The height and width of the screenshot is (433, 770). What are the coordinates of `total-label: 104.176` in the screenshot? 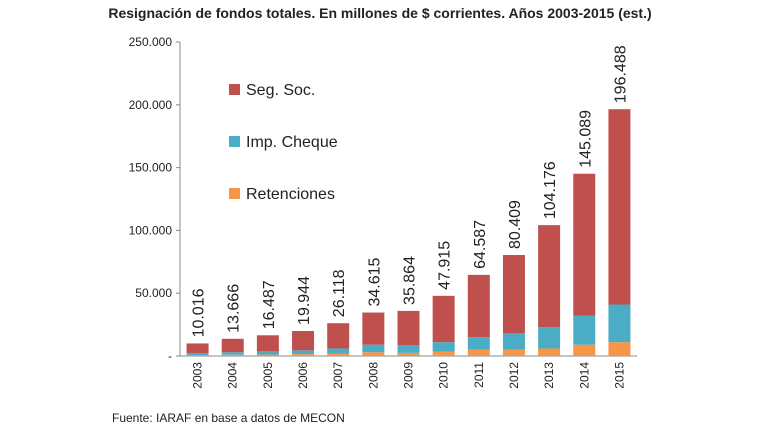 It's located at (550, 190).